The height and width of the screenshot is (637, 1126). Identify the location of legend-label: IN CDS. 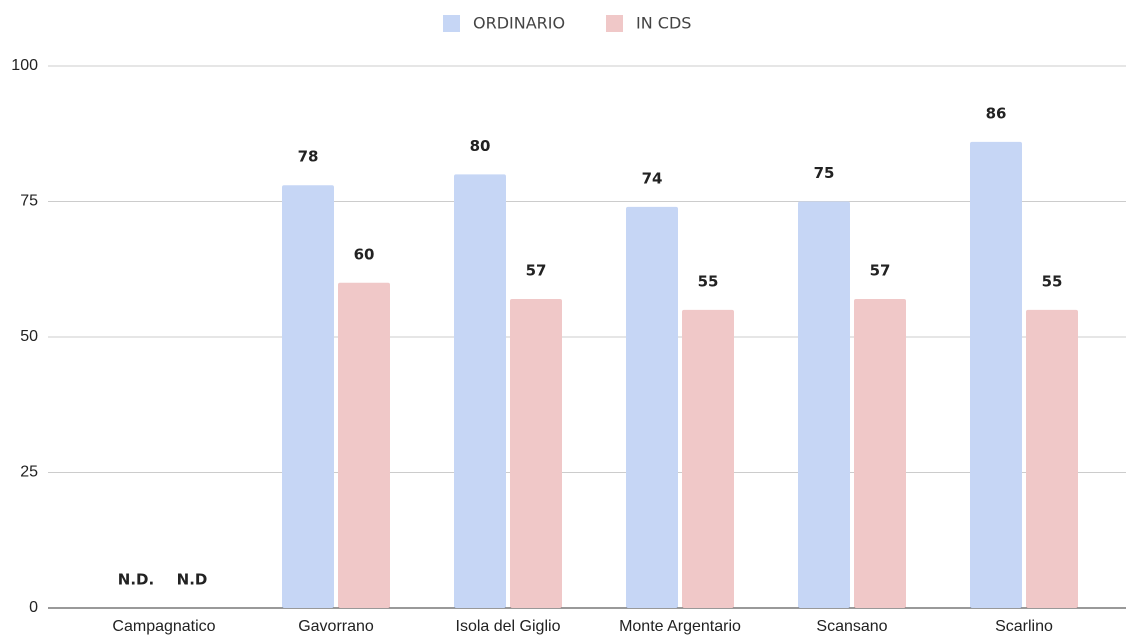
(663, 23).